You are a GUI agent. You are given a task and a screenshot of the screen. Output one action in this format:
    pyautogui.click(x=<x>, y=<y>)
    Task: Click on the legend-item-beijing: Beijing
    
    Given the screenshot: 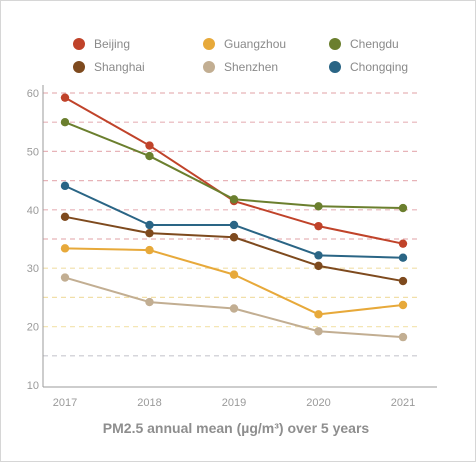 What is the action you would take?
    pyautogui.click(x=101, y=44)
    